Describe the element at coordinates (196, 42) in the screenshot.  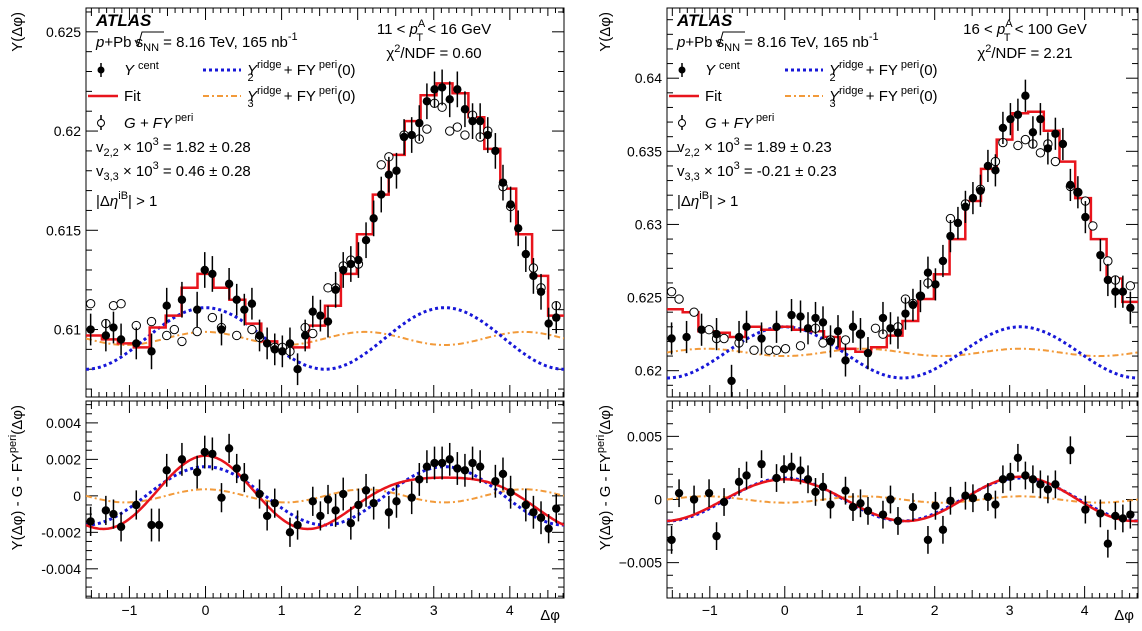
I see `energy-label: p+Pb sNN = 8.16 TeV, 165 nb-1` at that location.